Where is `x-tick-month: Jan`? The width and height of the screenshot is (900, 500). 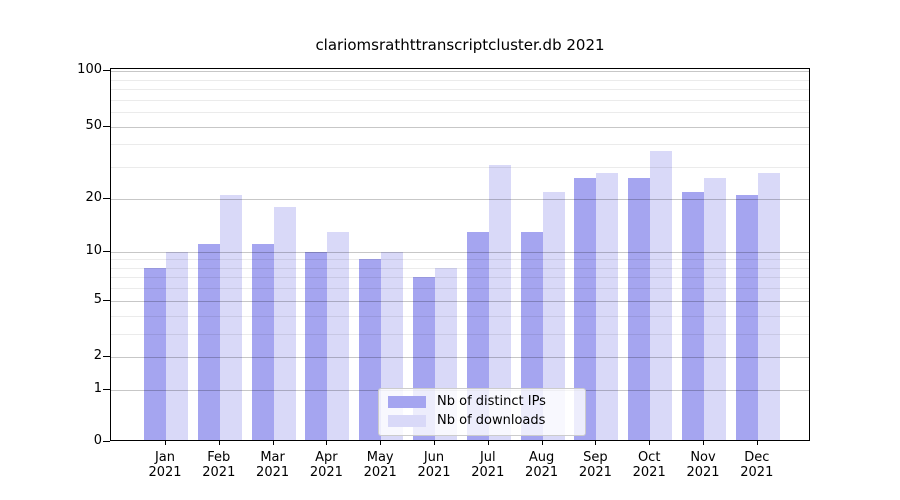
x-tick-month: Jan is located at coordinates (165, 457).